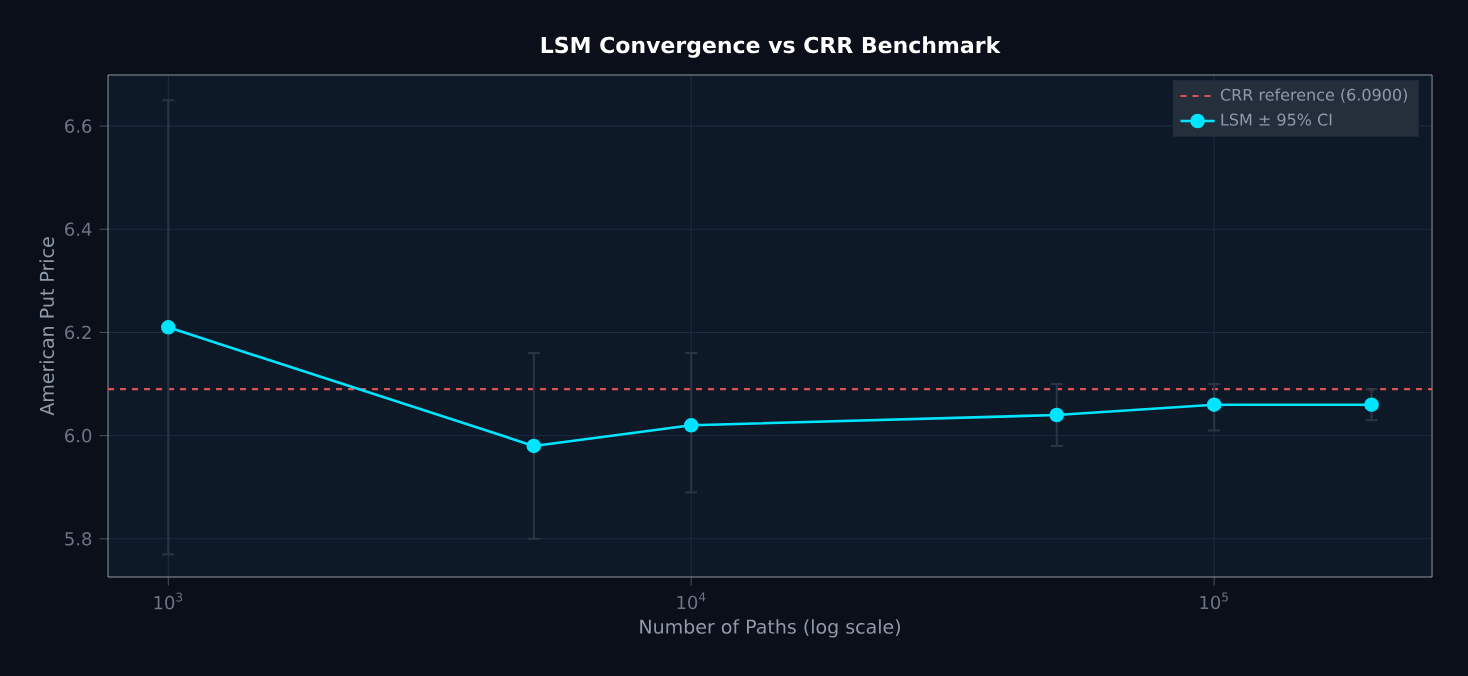 Image resolution: width=1468 pixels, height=676 pixels. I want to click on x-axis-title: Number of Paths (log scale), so click(770, 628).